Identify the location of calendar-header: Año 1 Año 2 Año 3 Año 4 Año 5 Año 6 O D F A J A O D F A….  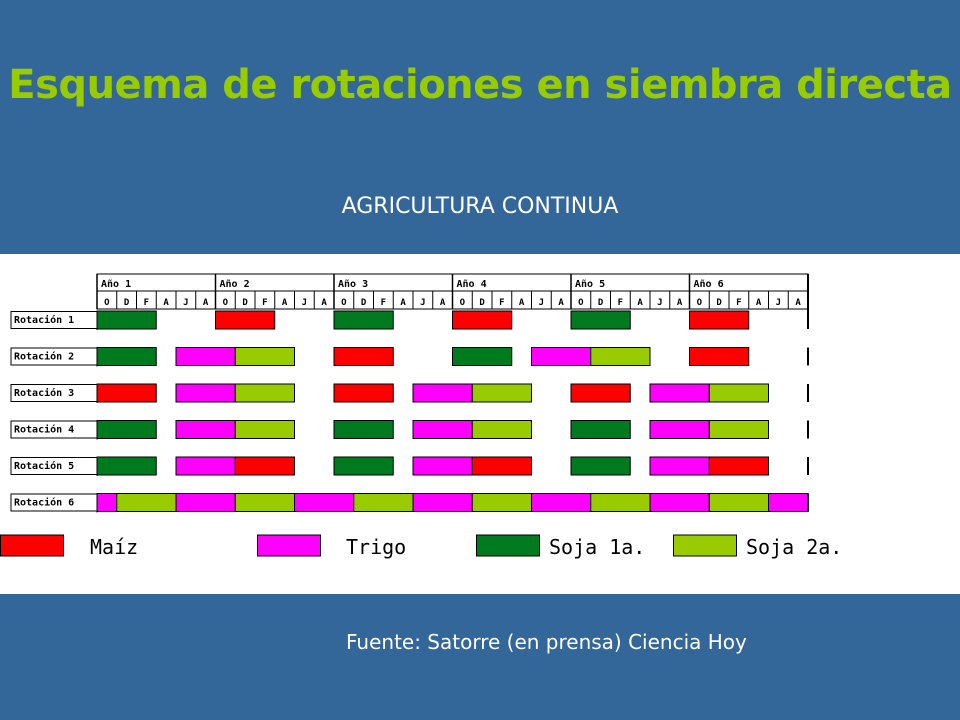
(452, 301).